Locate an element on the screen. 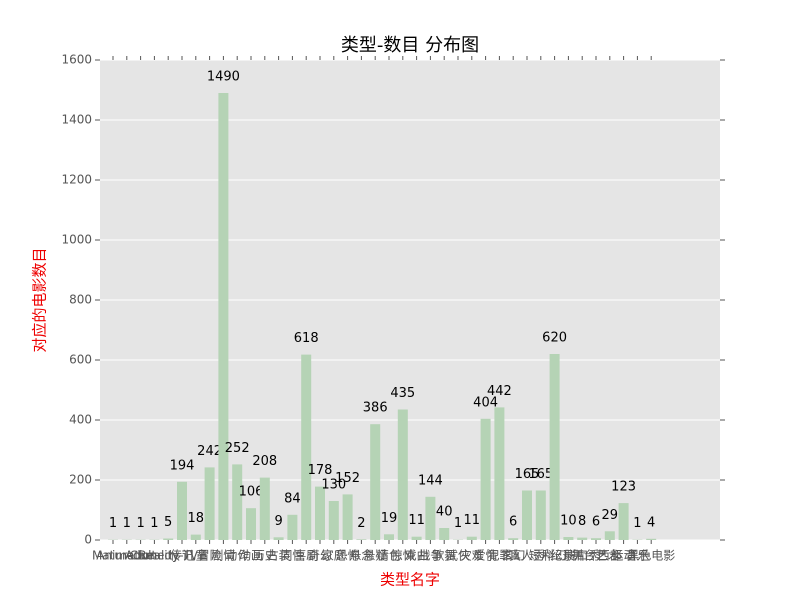 This screenshot has height=600, width=800. x-tick-label: 动画 is located at coordinates (251, 556).